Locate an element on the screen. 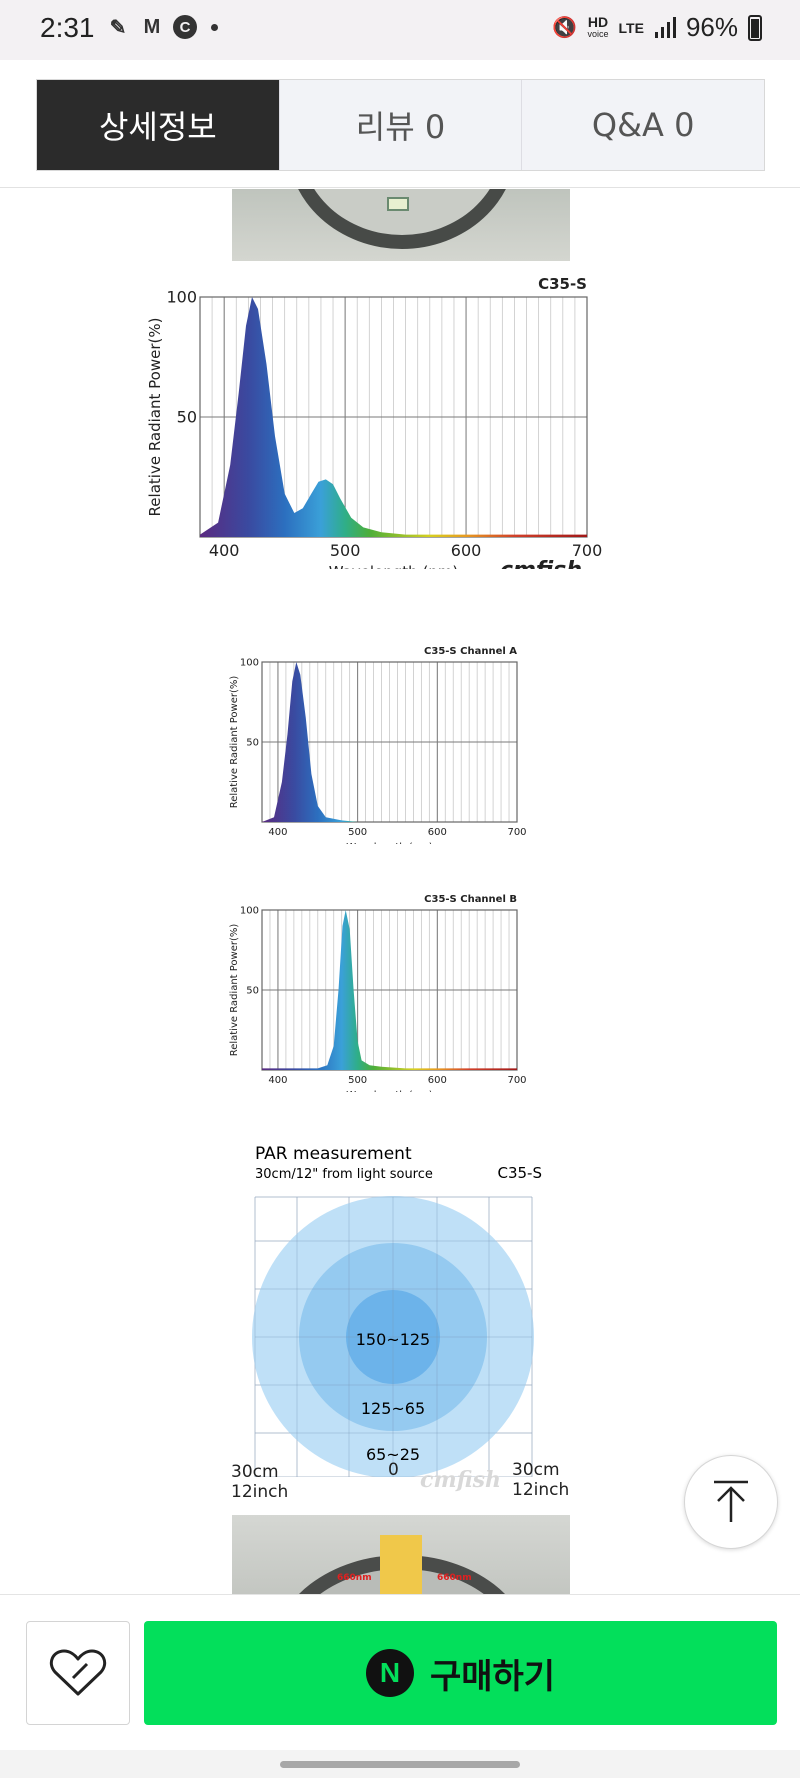  arrow-up-icon is located at coordinates (731, 1501).